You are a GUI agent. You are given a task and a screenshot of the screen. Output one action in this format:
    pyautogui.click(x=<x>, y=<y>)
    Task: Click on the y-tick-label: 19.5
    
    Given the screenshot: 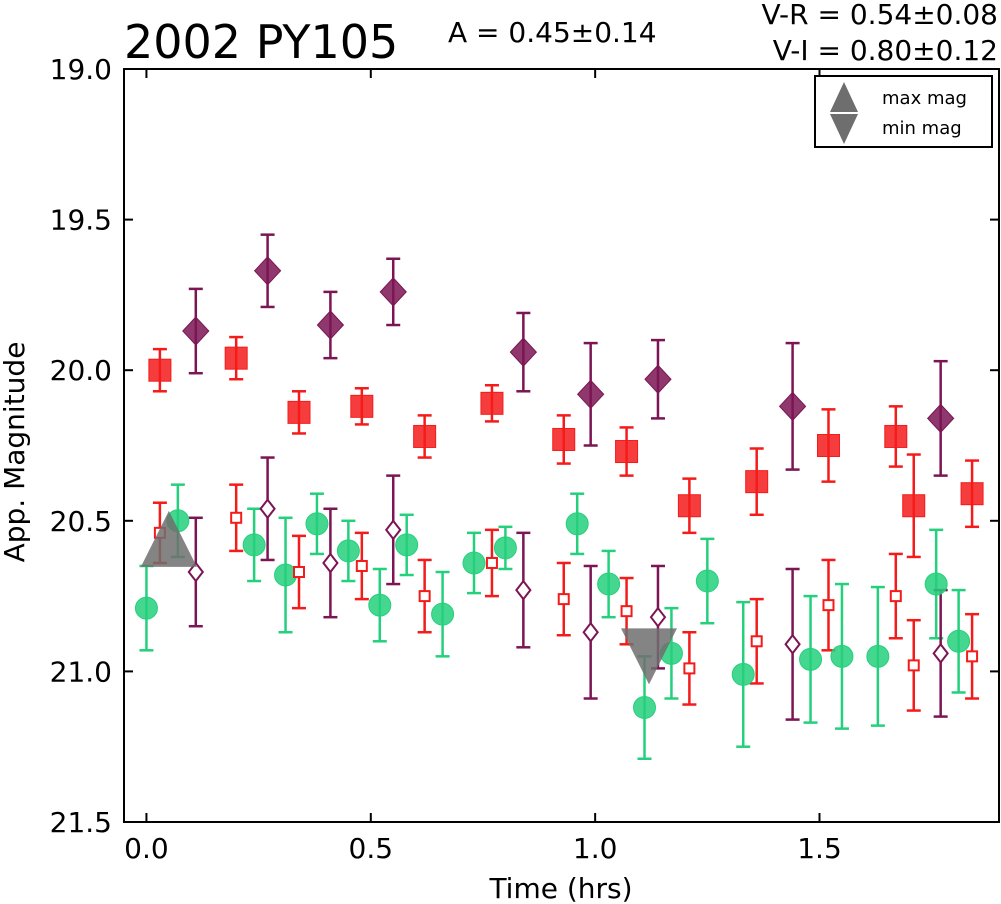 What is the action you would take?
    pyautogui.click(x=81, y=220)
    